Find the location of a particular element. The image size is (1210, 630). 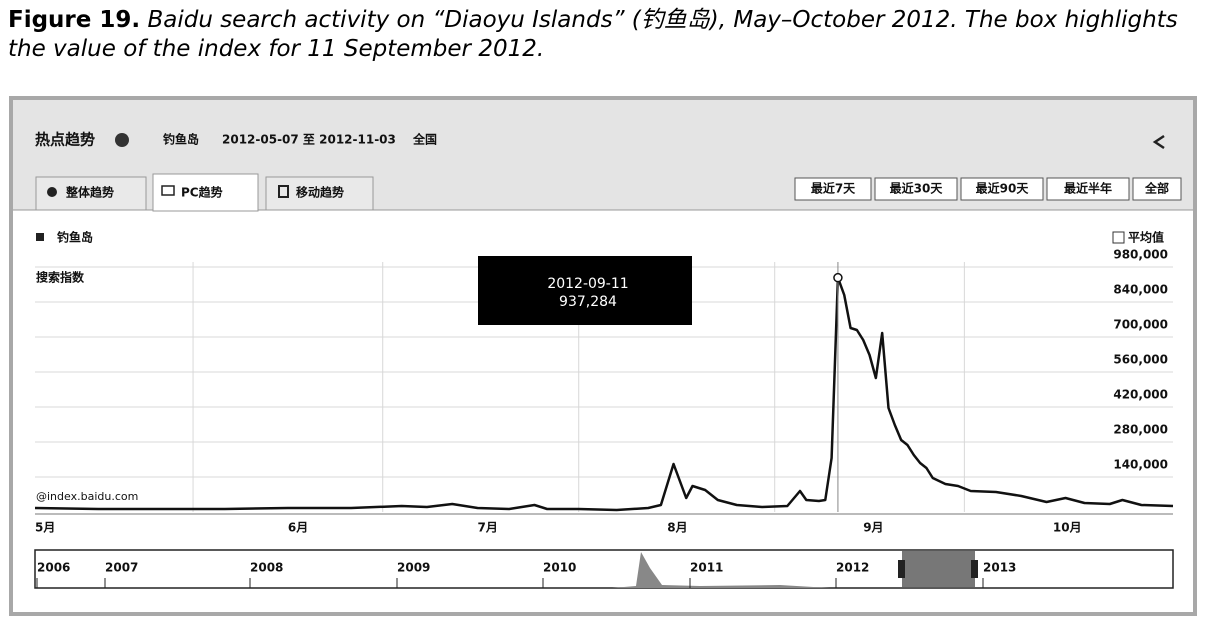

range-button-label: 最近30天 is located at coordinates (917, 188).